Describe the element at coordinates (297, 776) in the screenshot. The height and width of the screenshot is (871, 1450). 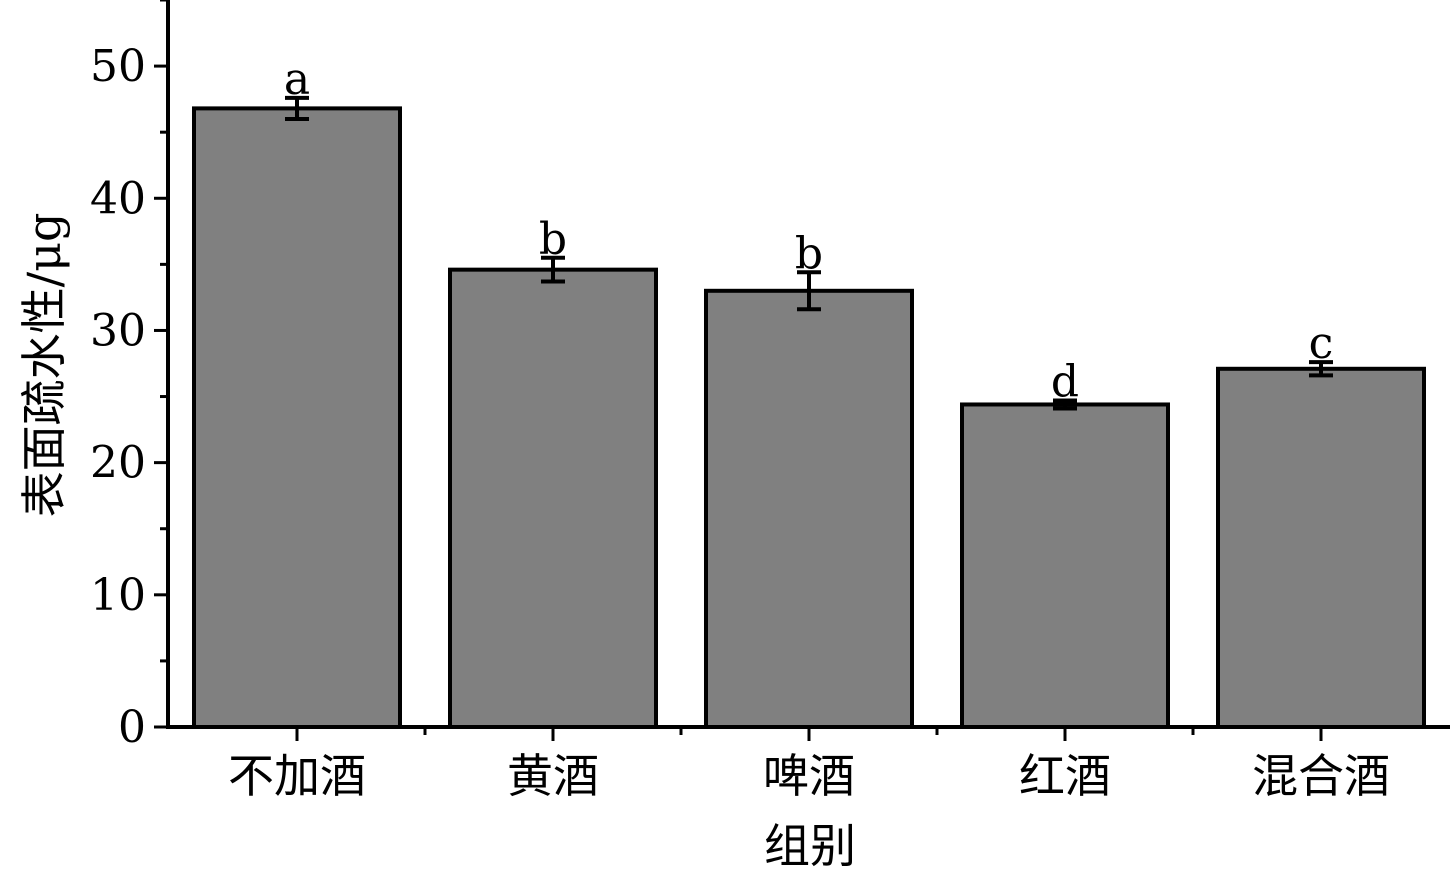
I see `x-category-label: 不加酒` at that location.